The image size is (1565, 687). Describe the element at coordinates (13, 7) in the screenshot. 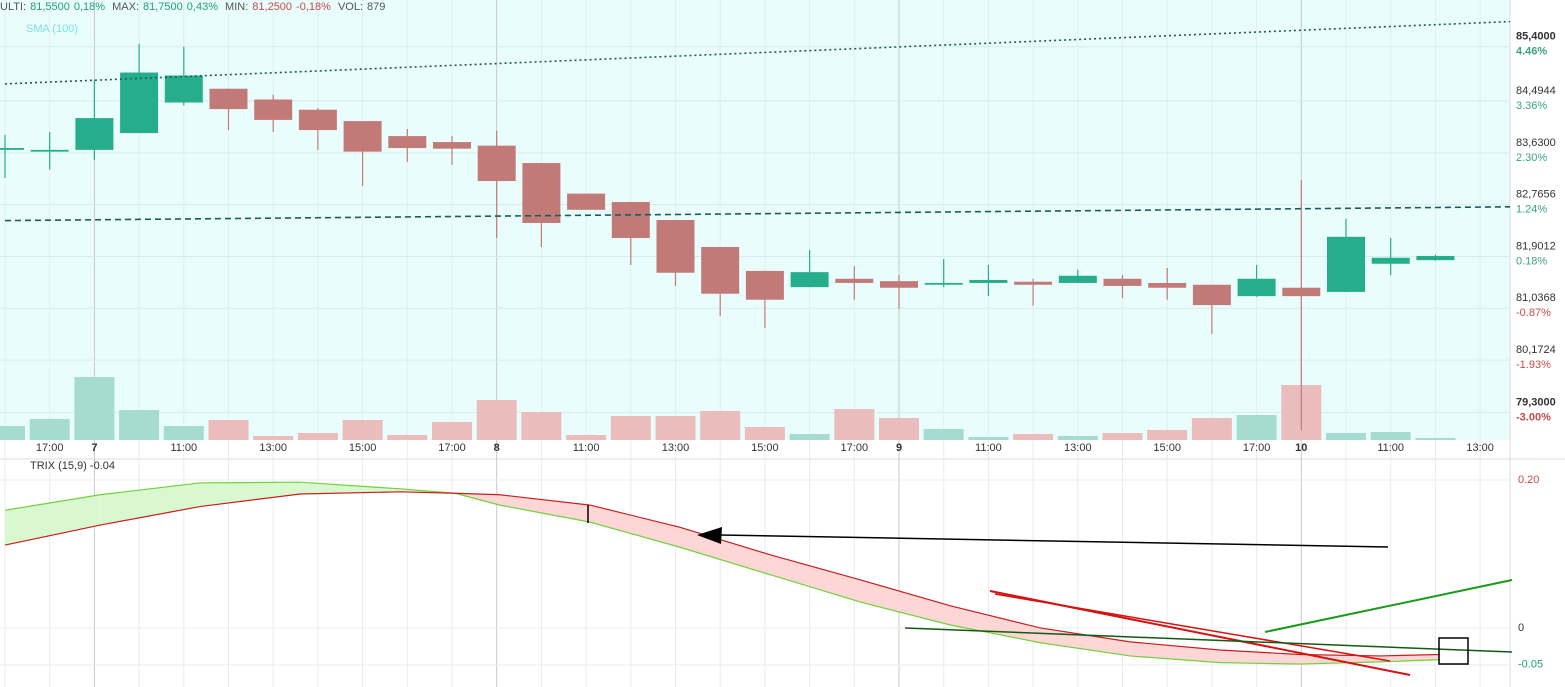

I see `label: ULTI:` at that location.